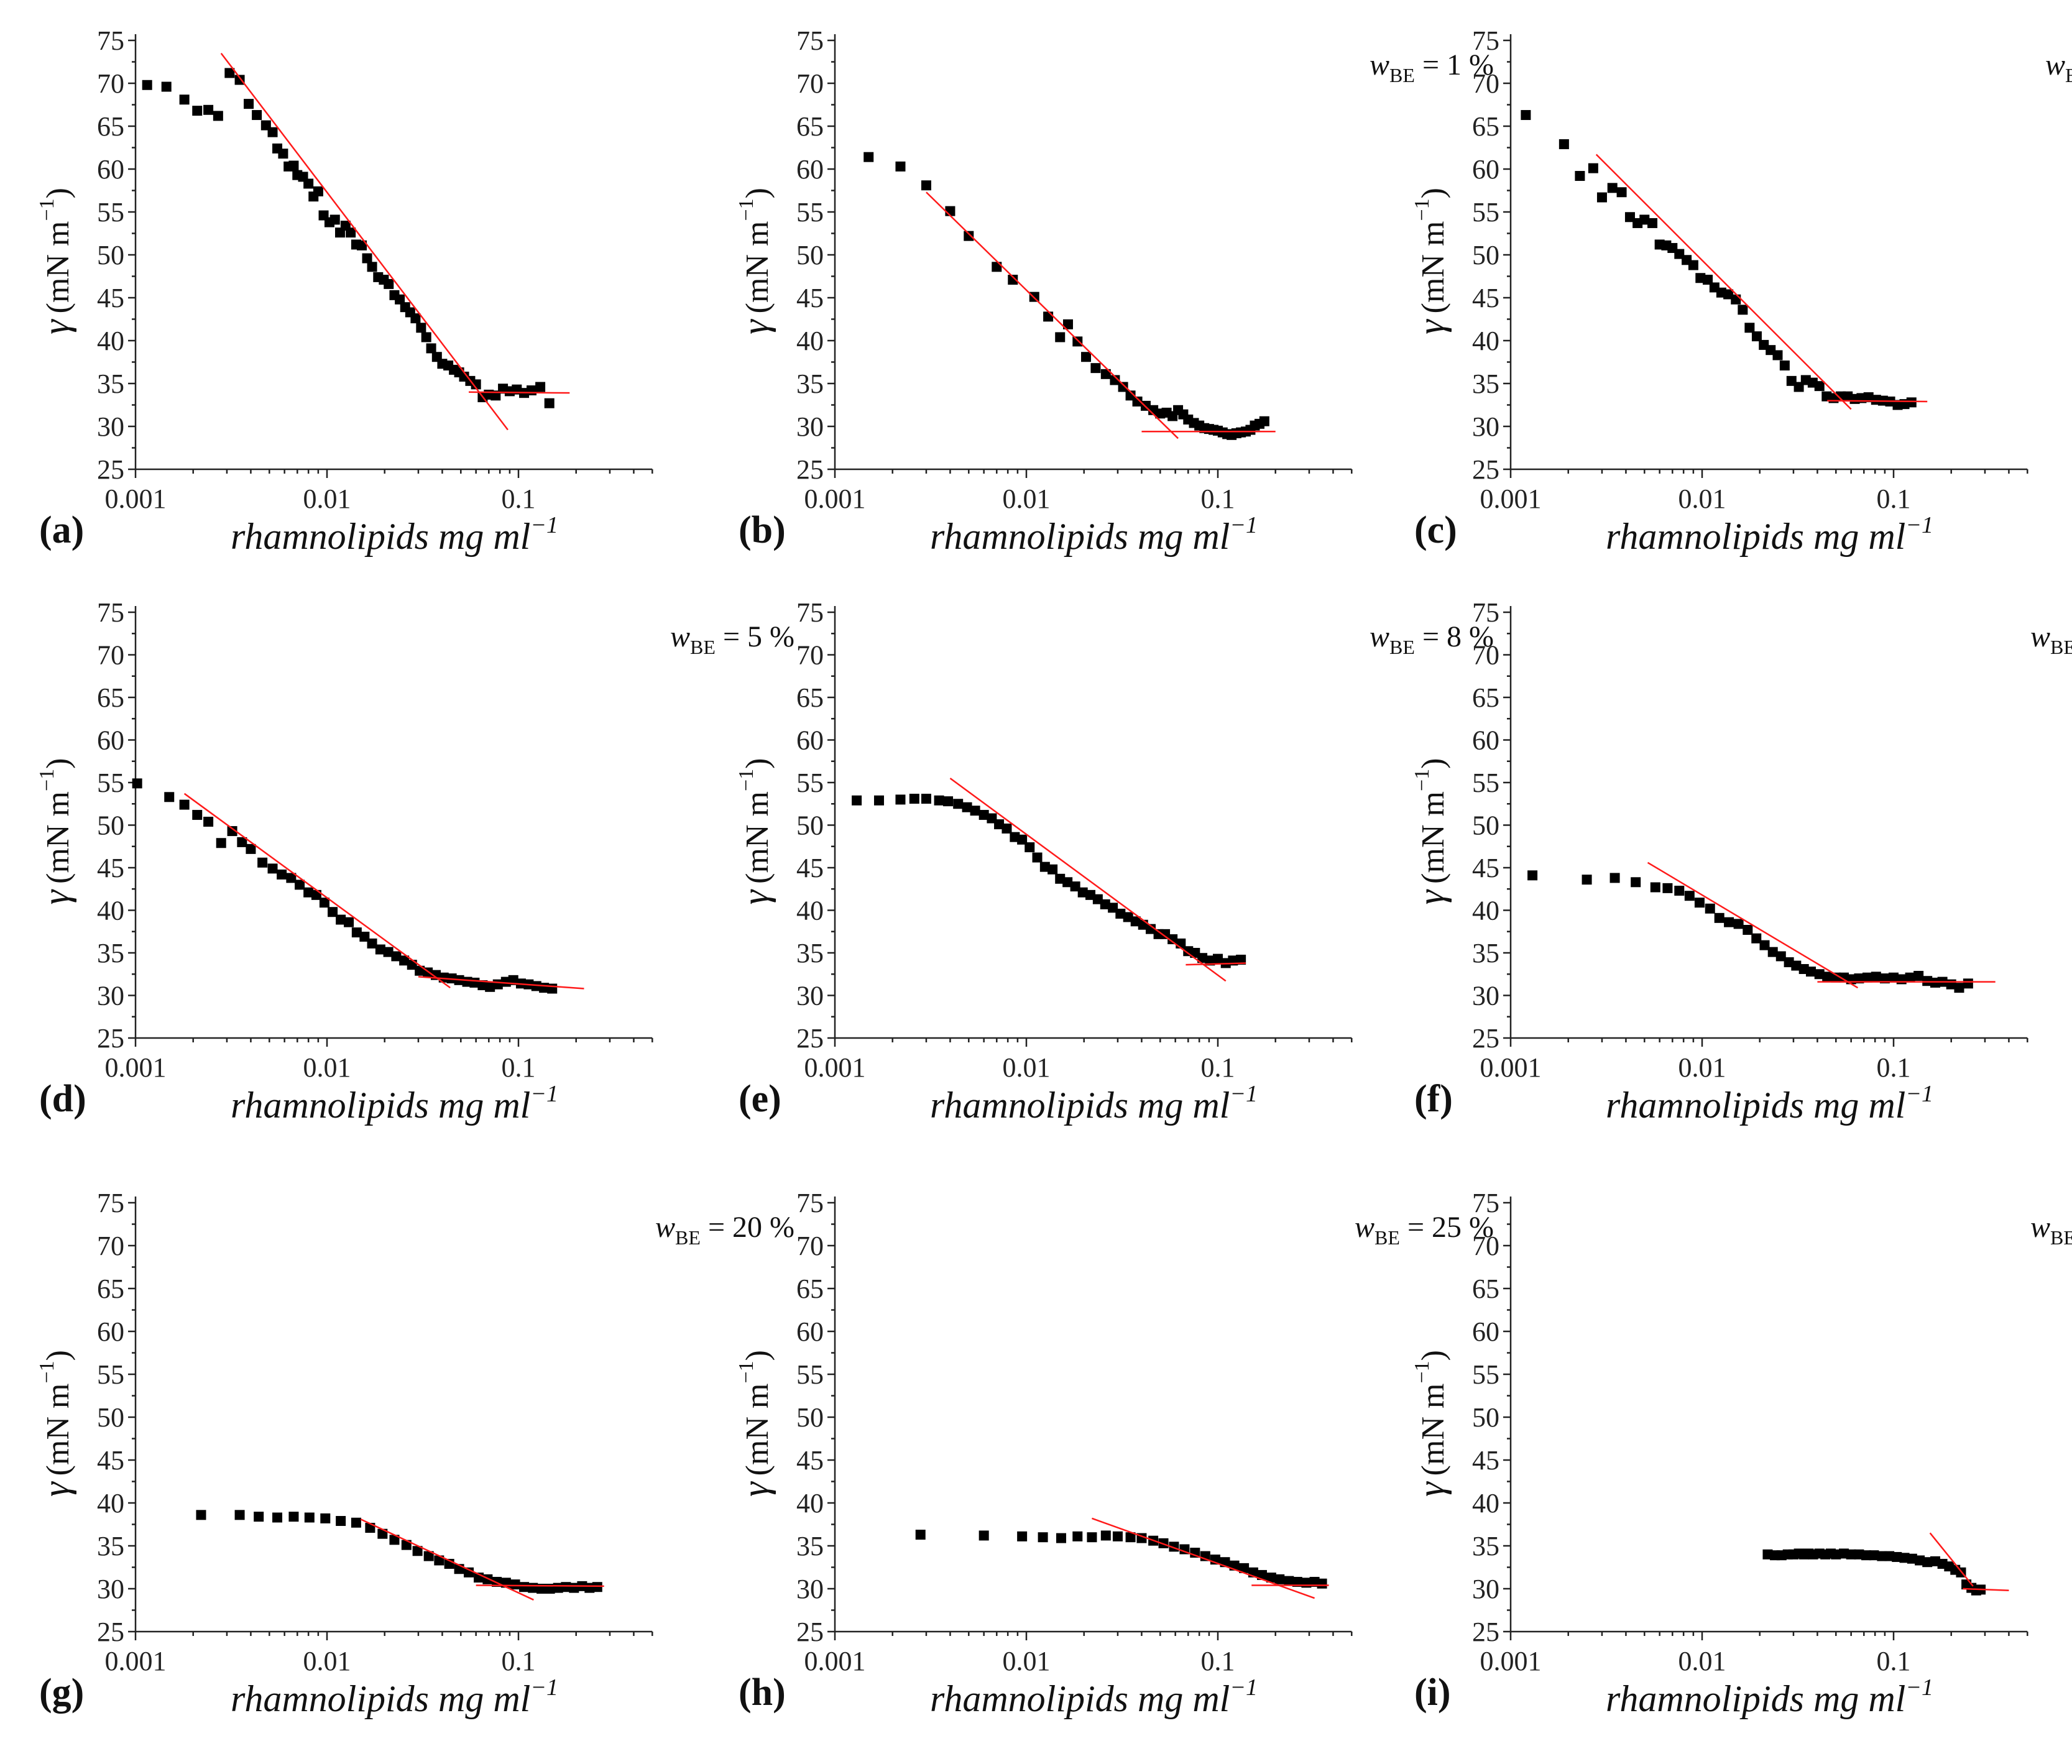 This screenshot has width=2072, height=1764. Describe the element at coordinates (61, 530) in the screenshot. I see `panel-label: (a)` at that location.